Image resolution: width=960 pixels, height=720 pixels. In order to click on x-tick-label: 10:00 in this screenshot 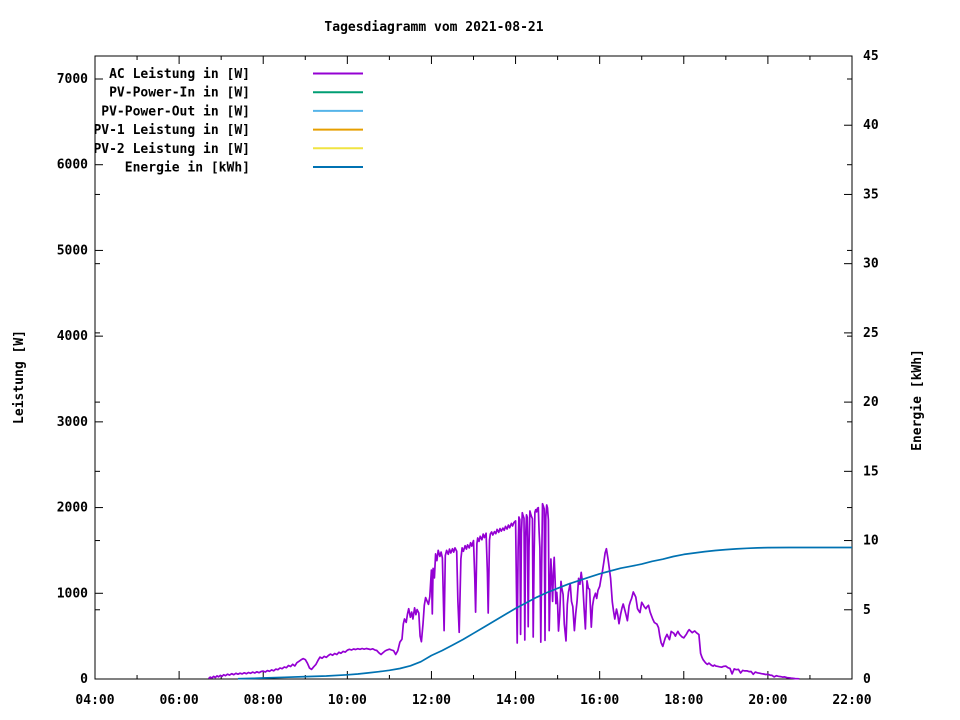, I will do `click(347, 700)`.